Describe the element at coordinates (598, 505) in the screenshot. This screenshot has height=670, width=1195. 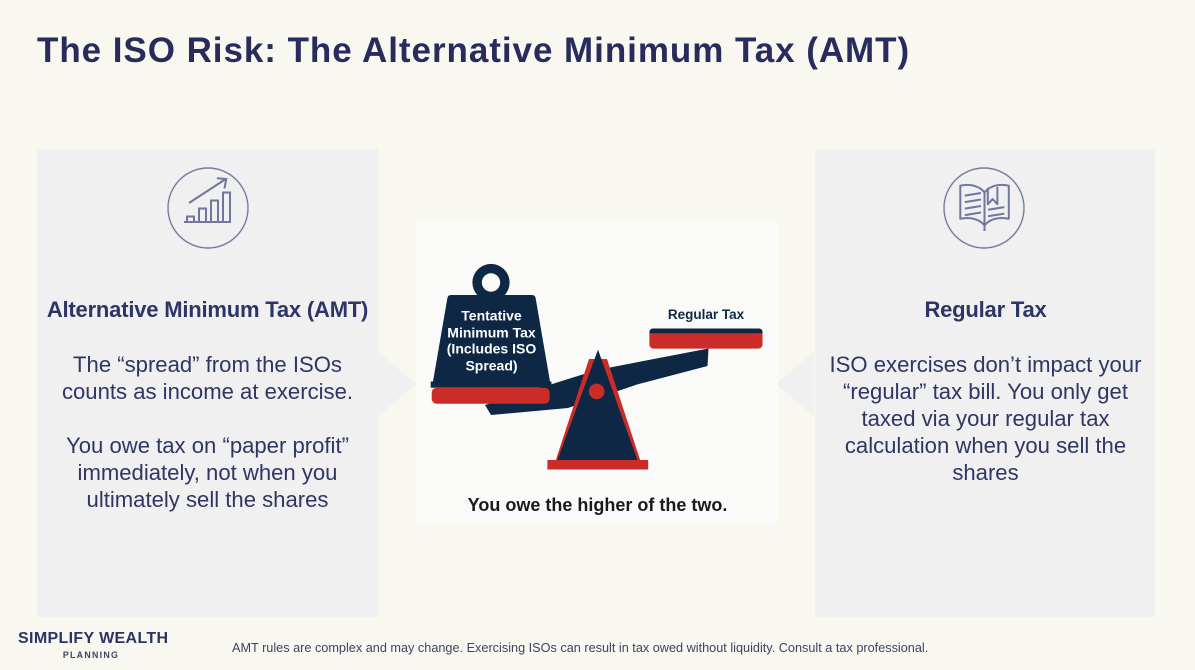
I see `svg-text: You owe the higher of the two.` at that location.